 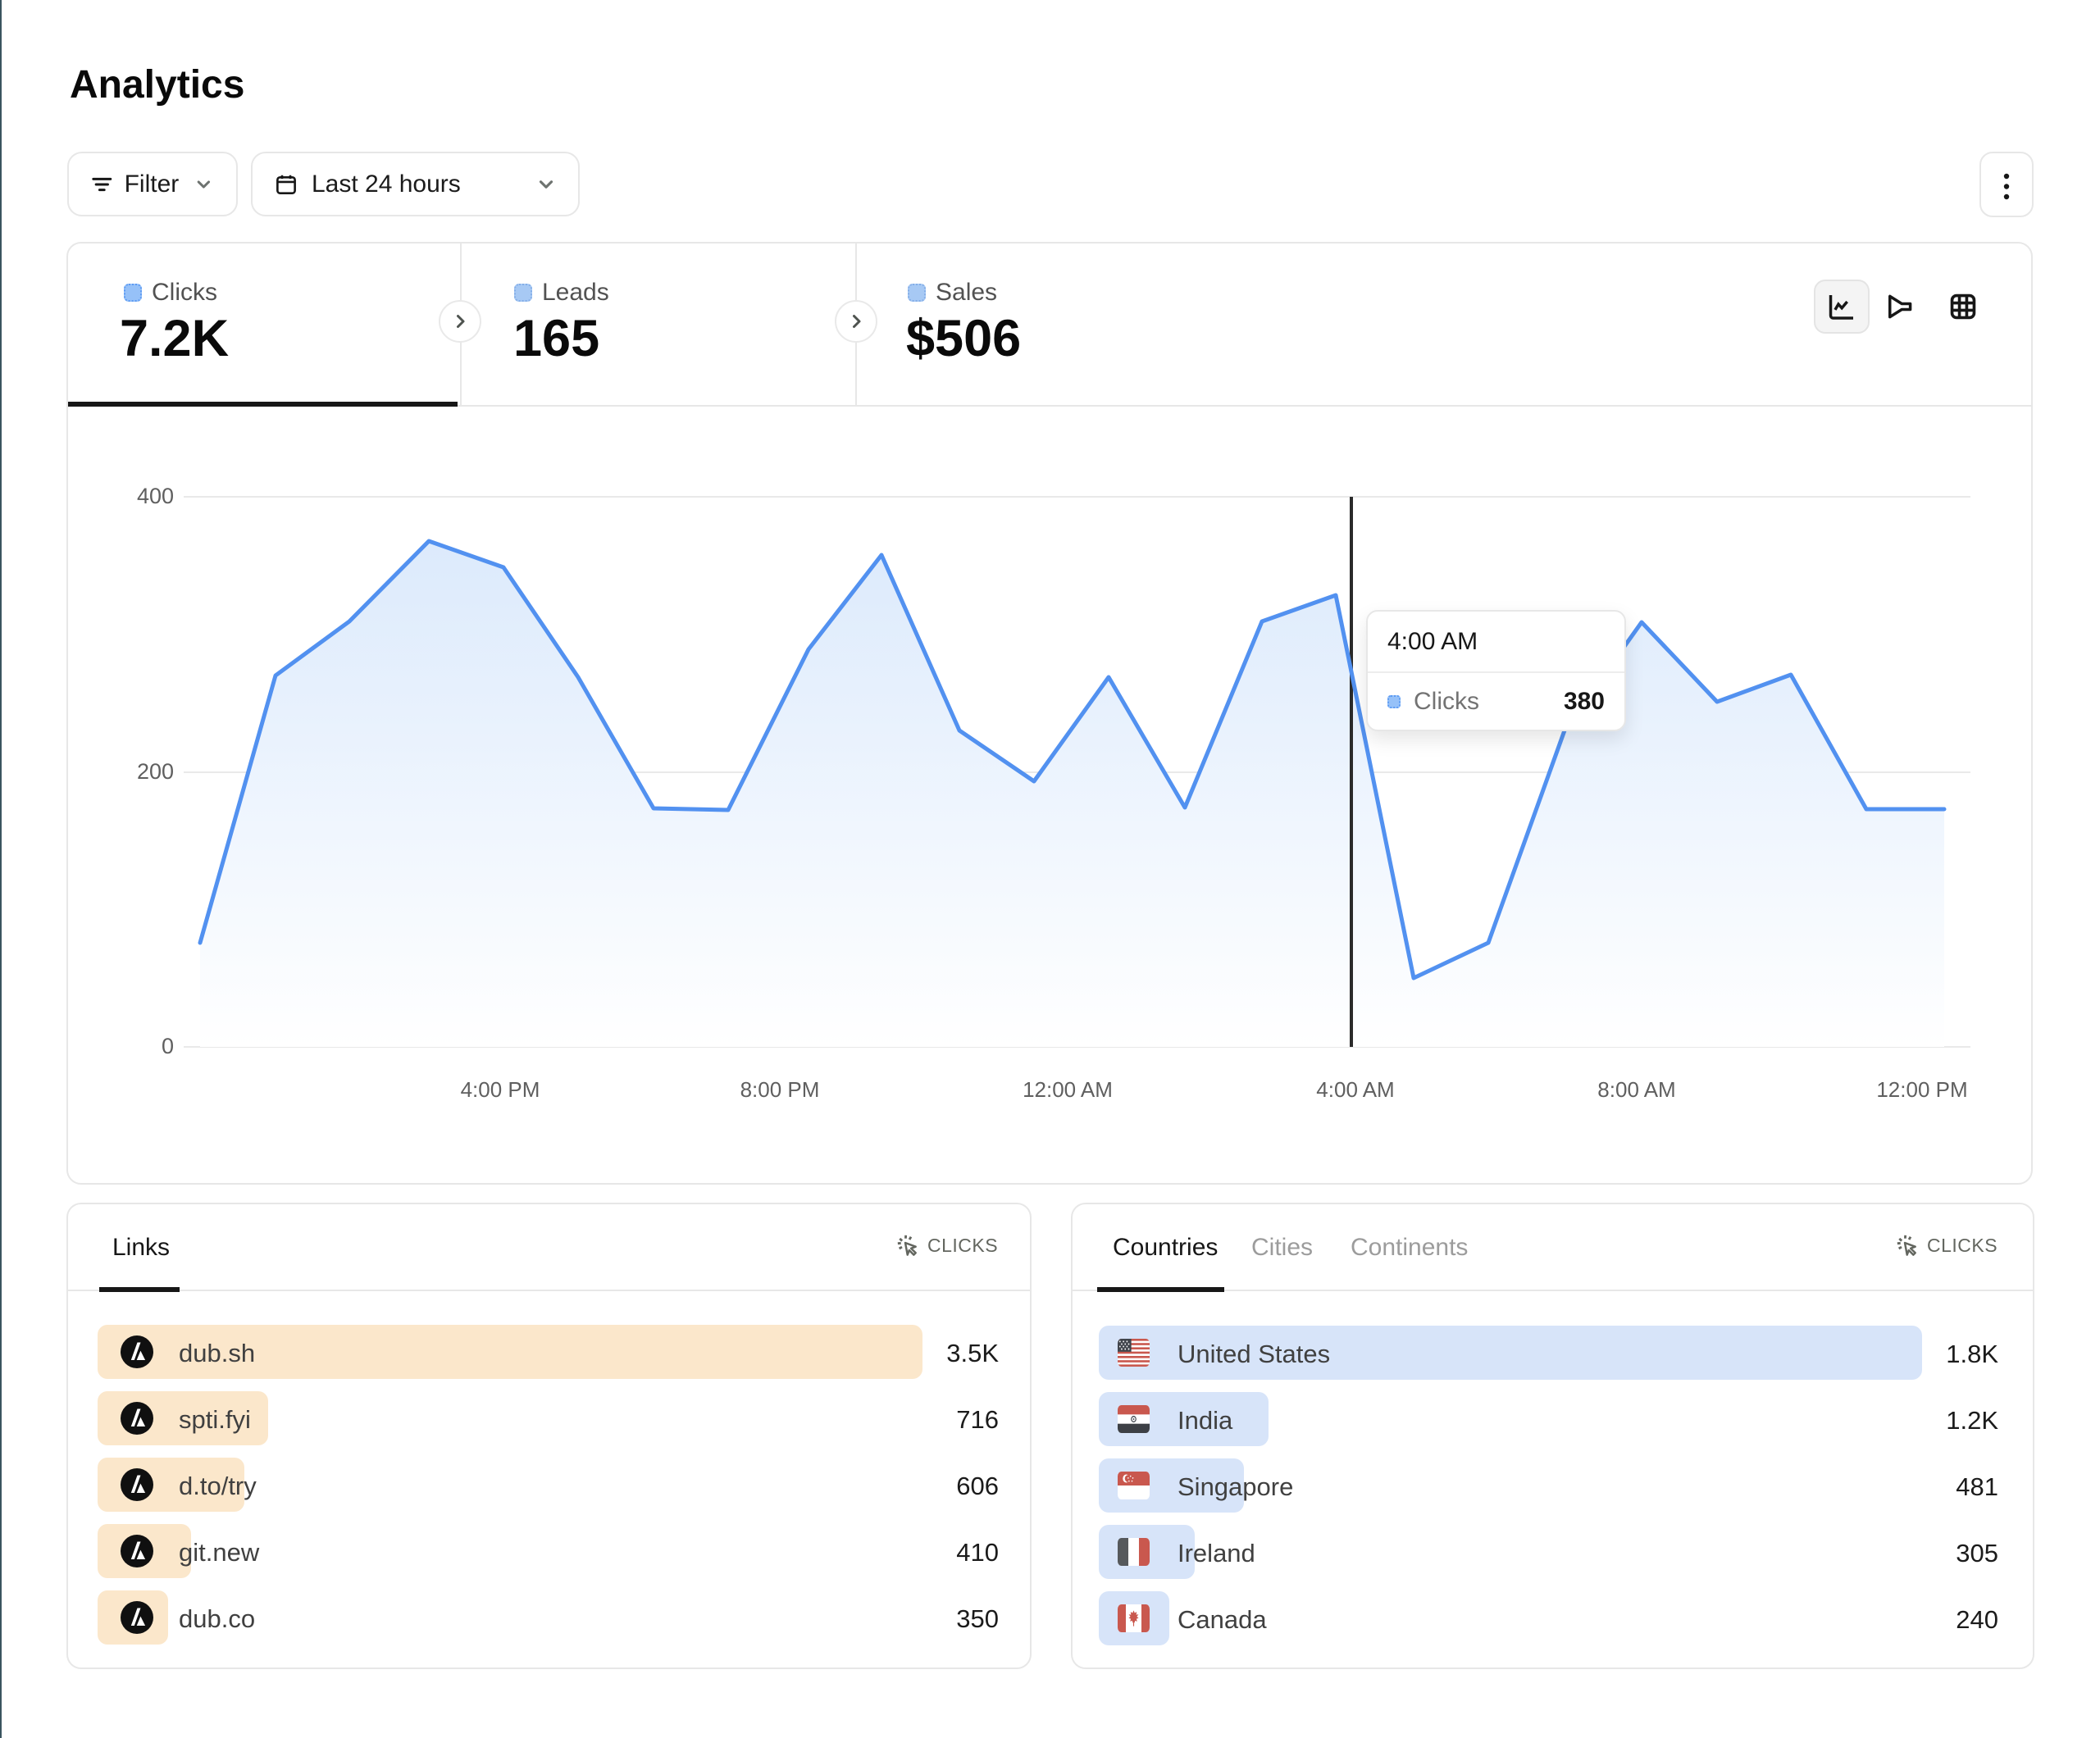 What do you see at coordinates (1068, 1089) in the screenshot?
I see `svg-text: 12:00 AM` at bounding box center [1068, 1089].